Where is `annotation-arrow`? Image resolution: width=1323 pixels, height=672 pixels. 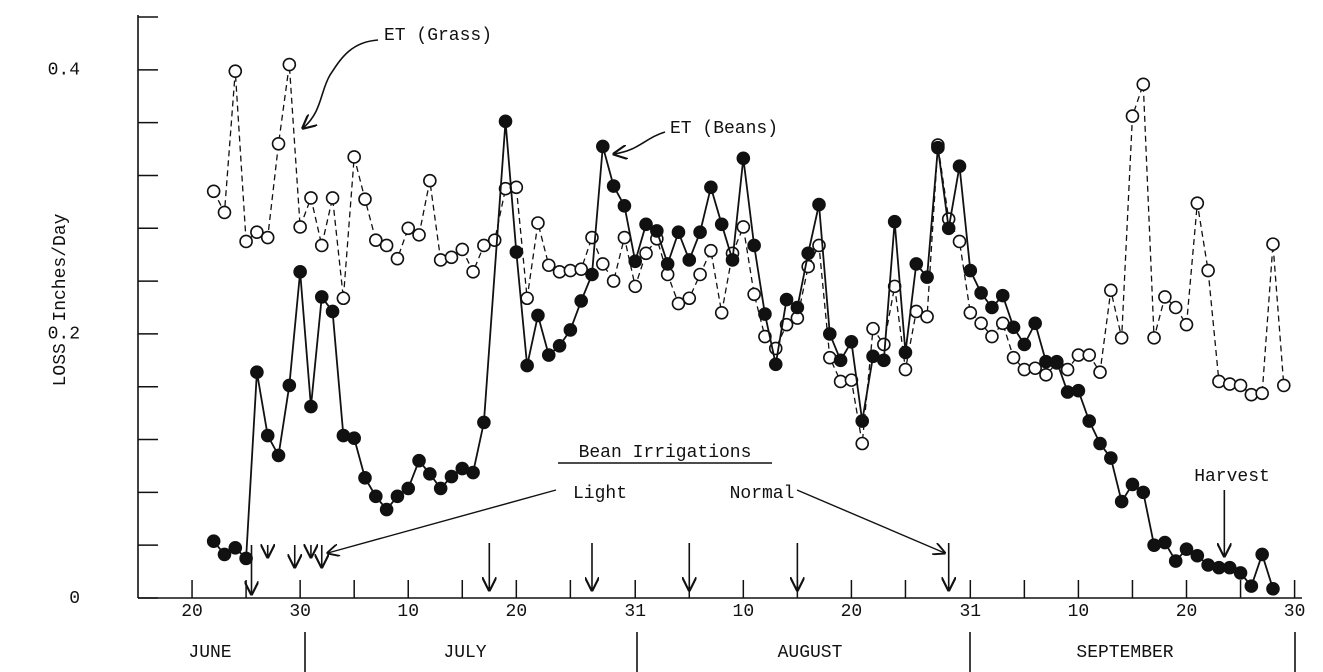
annotation-arrow is located at coordinates (640, 142).